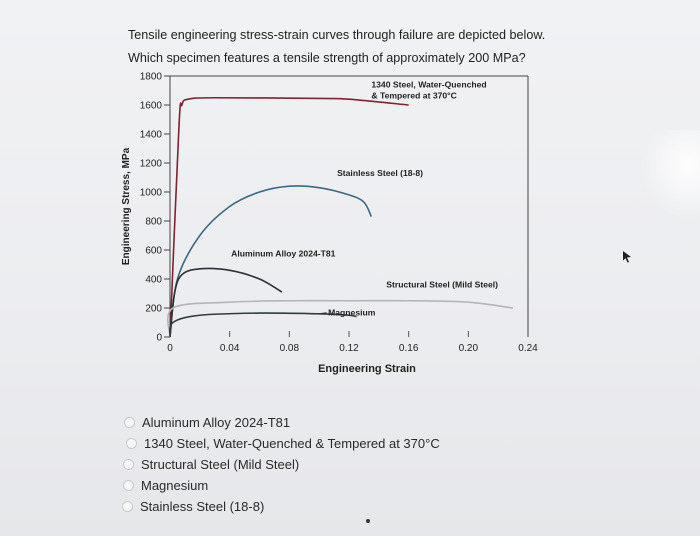 The image size is (700, 536). What do you see at coordinates (175, 485) in the screenshot?
I see `option-label: Magnesium` at bounding box center [175, 485].